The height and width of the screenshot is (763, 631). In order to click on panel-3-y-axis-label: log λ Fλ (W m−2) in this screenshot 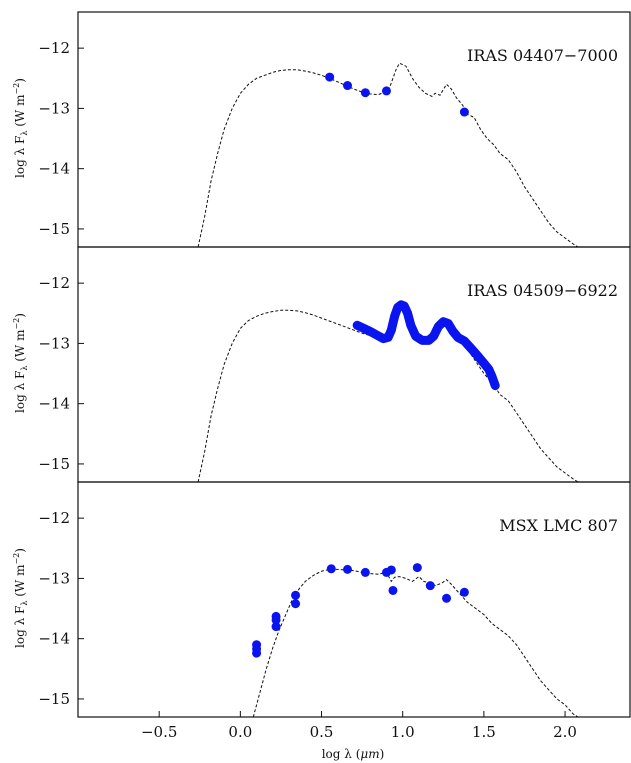, I will do `click(20, 598)`.